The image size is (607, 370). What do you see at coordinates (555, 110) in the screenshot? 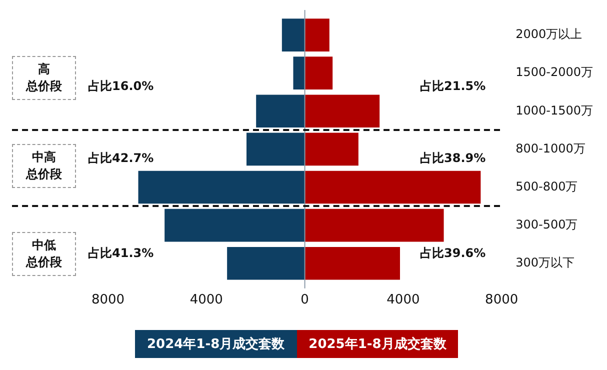
I see `y-tick-label: 1000-1500万` at bounding box center [555, 110].